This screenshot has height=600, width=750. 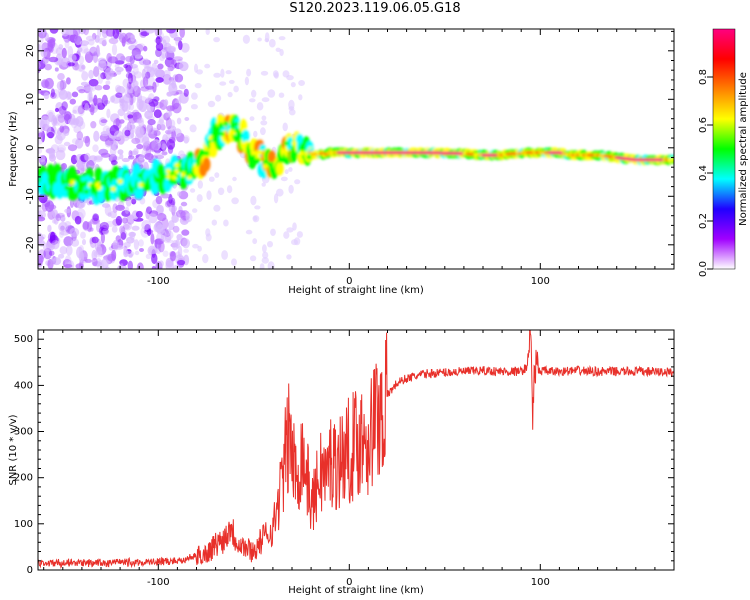 I want to click on colorbar-tick-label: 0.6, so click(x=703, y=125).